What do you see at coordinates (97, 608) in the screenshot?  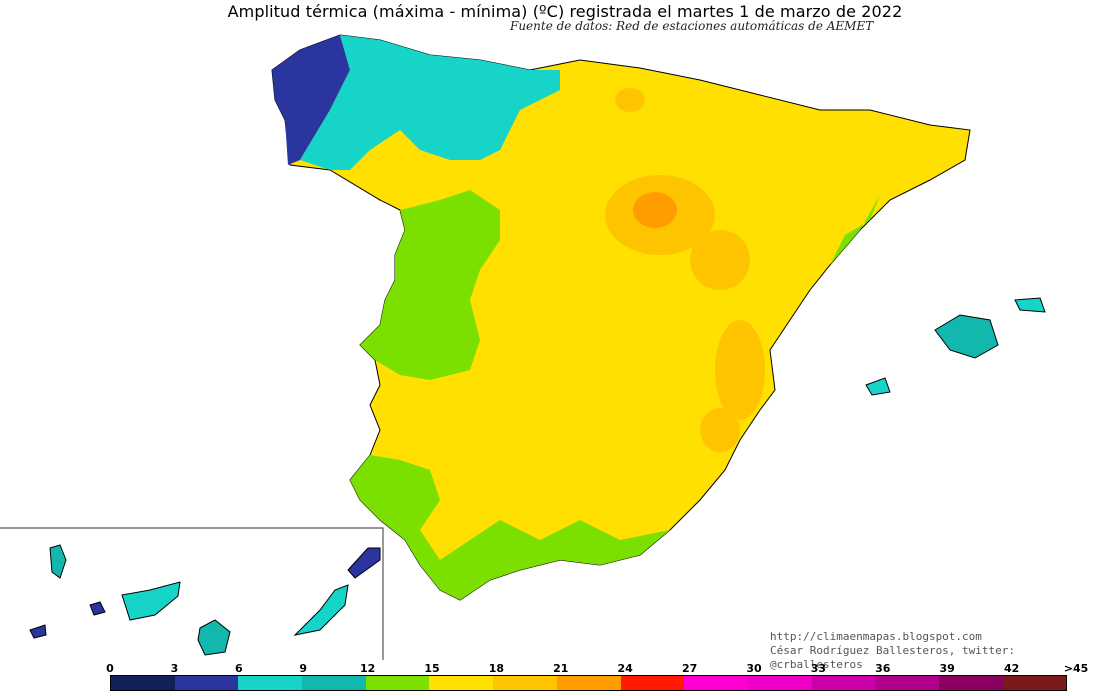 I see `la-gomera` at bounding box center [97, 608].